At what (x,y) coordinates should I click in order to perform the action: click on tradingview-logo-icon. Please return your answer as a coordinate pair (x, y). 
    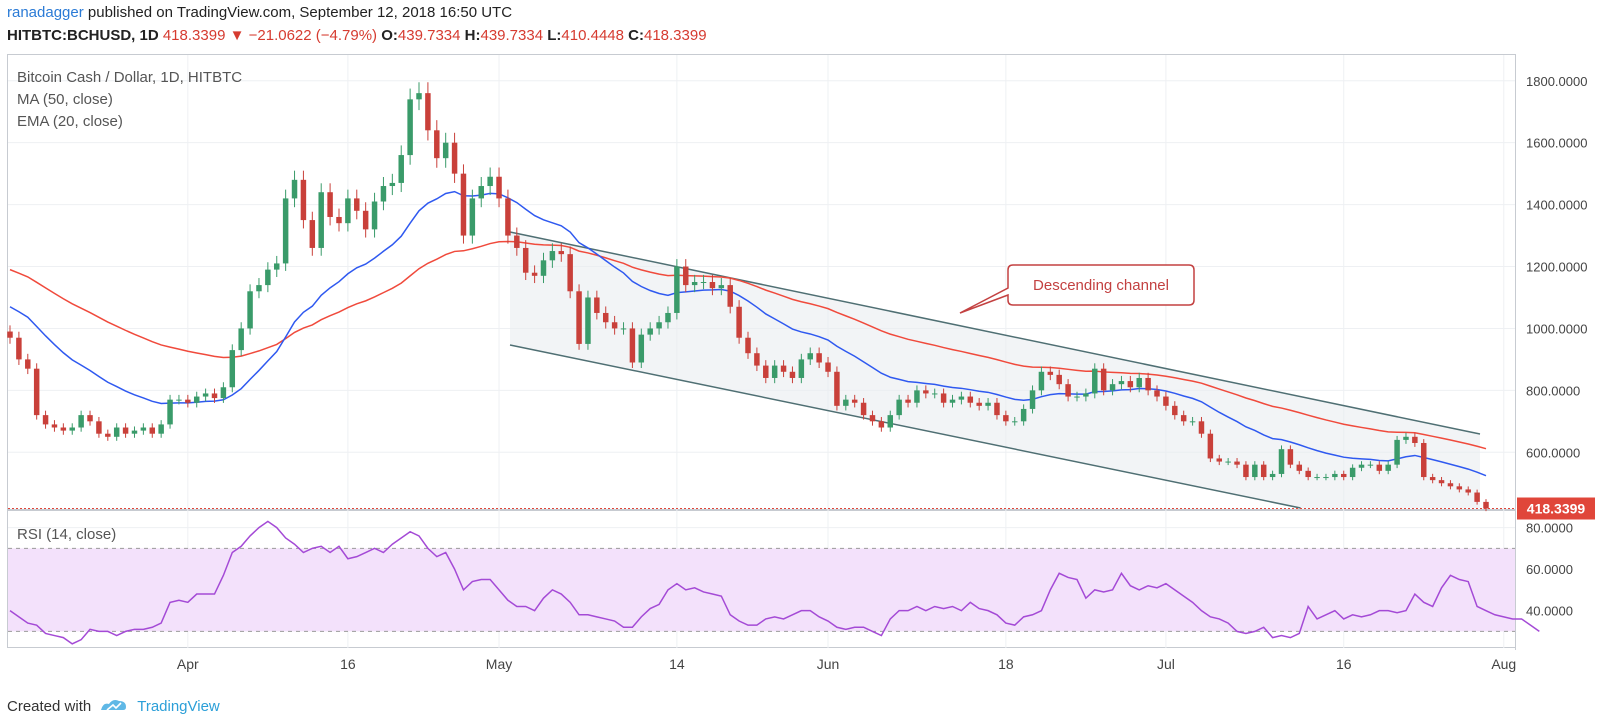
    Looking at the image, I should click on (114, 706).